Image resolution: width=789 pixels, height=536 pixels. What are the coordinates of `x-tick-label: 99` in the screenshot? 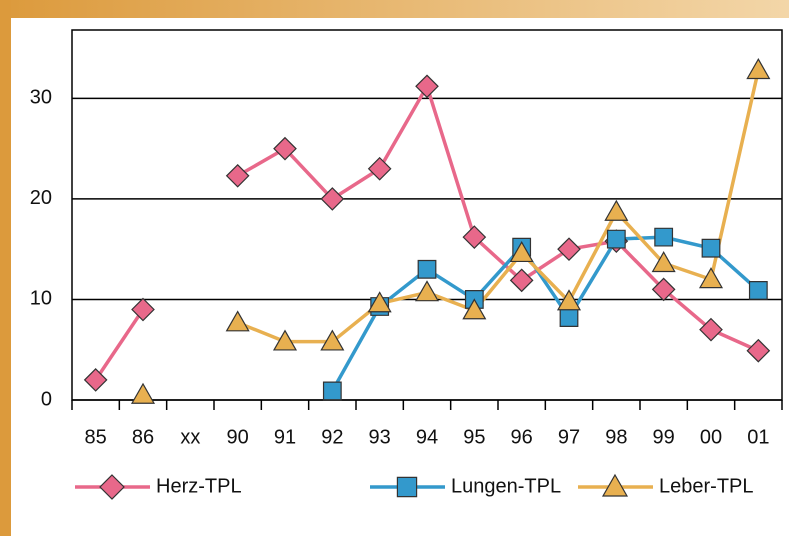 It's located at (664, 437).